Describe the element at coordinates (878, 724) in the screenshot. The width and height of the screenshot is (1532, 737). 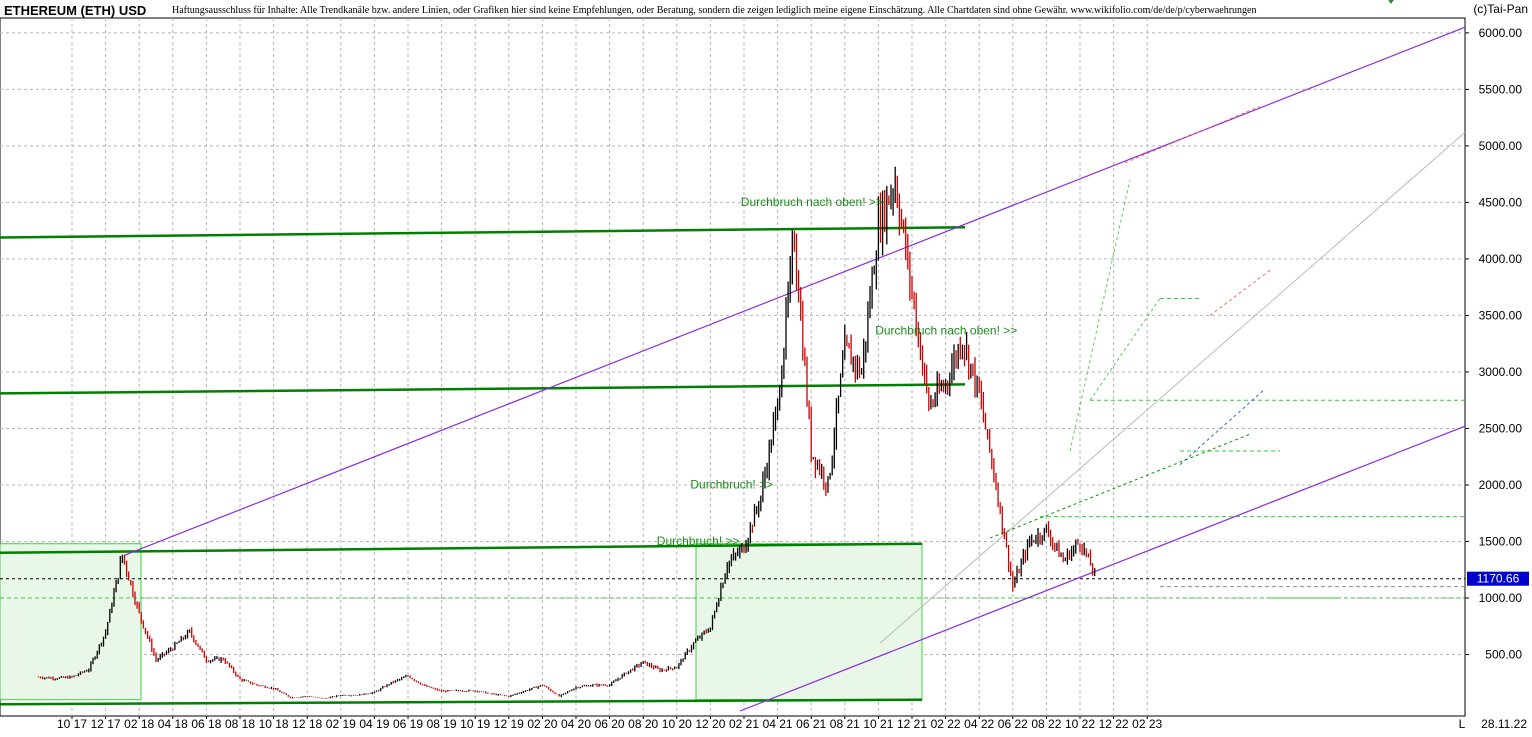
I see `x-tick-label: 10 21` at that location.